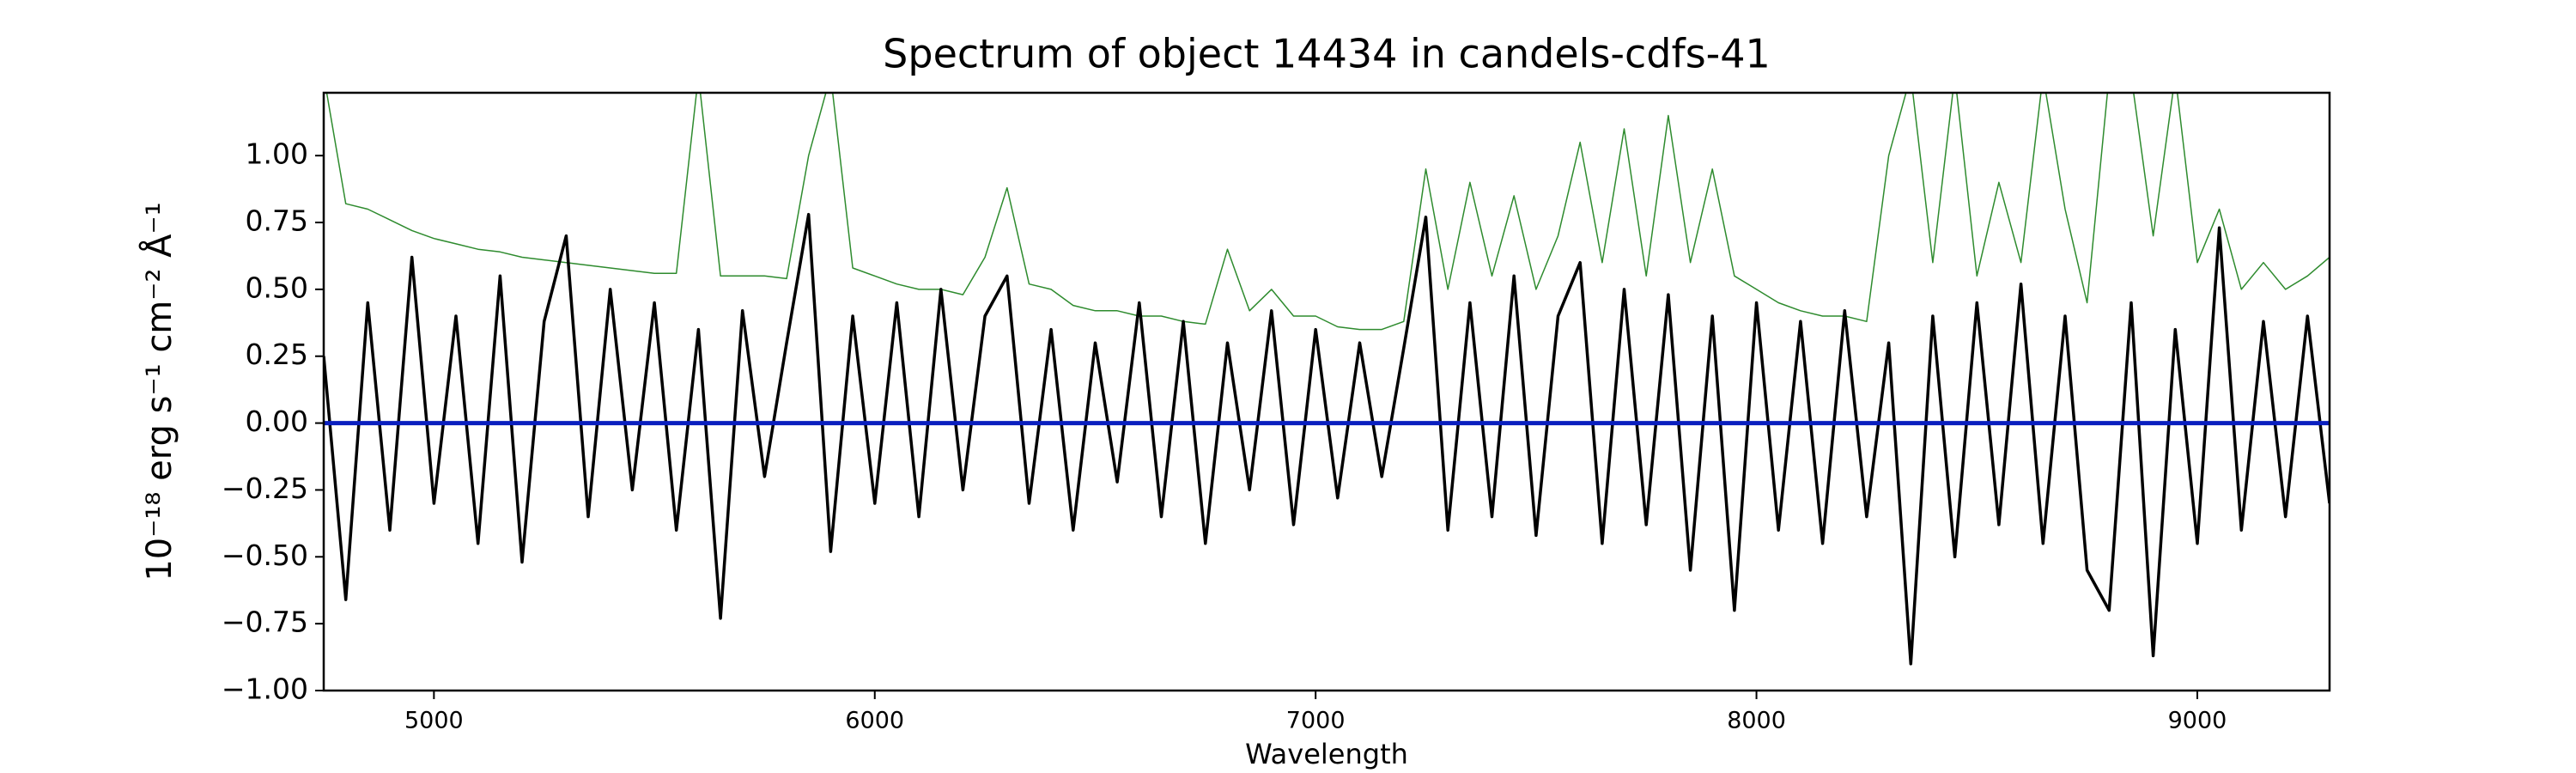 Image resolution: width=2576 pixels, height=773 pixels. What do you see at coordinates (265, 555) in the screenshot?
I see `y-tick-label: −0.50` at bounding box center [265, 555].